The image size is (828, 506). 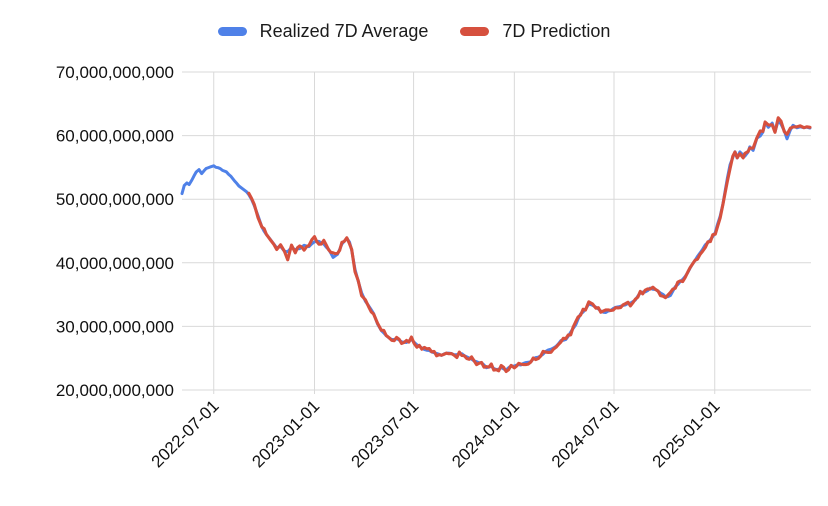 What do you see at coordinates (232, 31) in the screenshot?
I see `legend-swatch-realized-icon` at bounding box center [232, 31].